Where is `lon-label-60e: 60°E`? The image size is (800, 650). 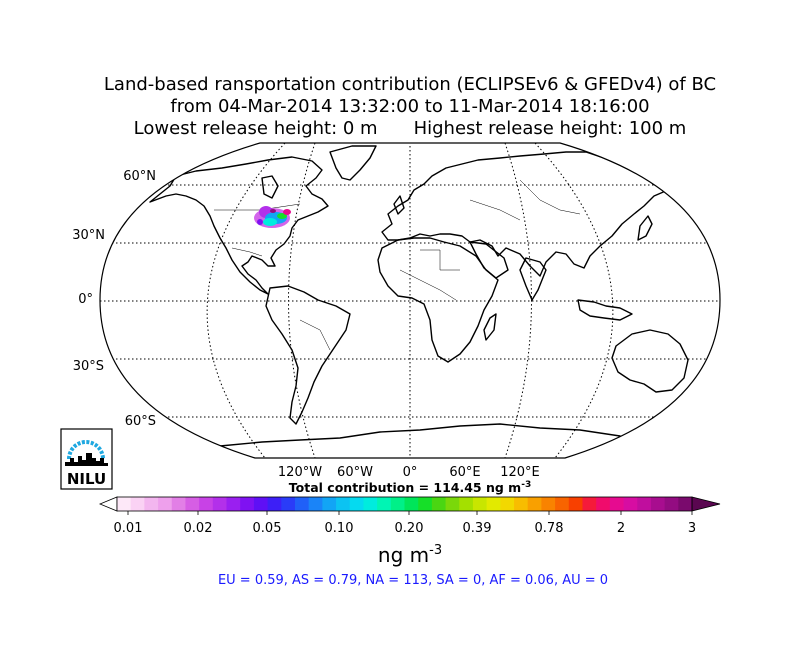 lon-label-60e: 60°E is located at coordinates (464, 472).